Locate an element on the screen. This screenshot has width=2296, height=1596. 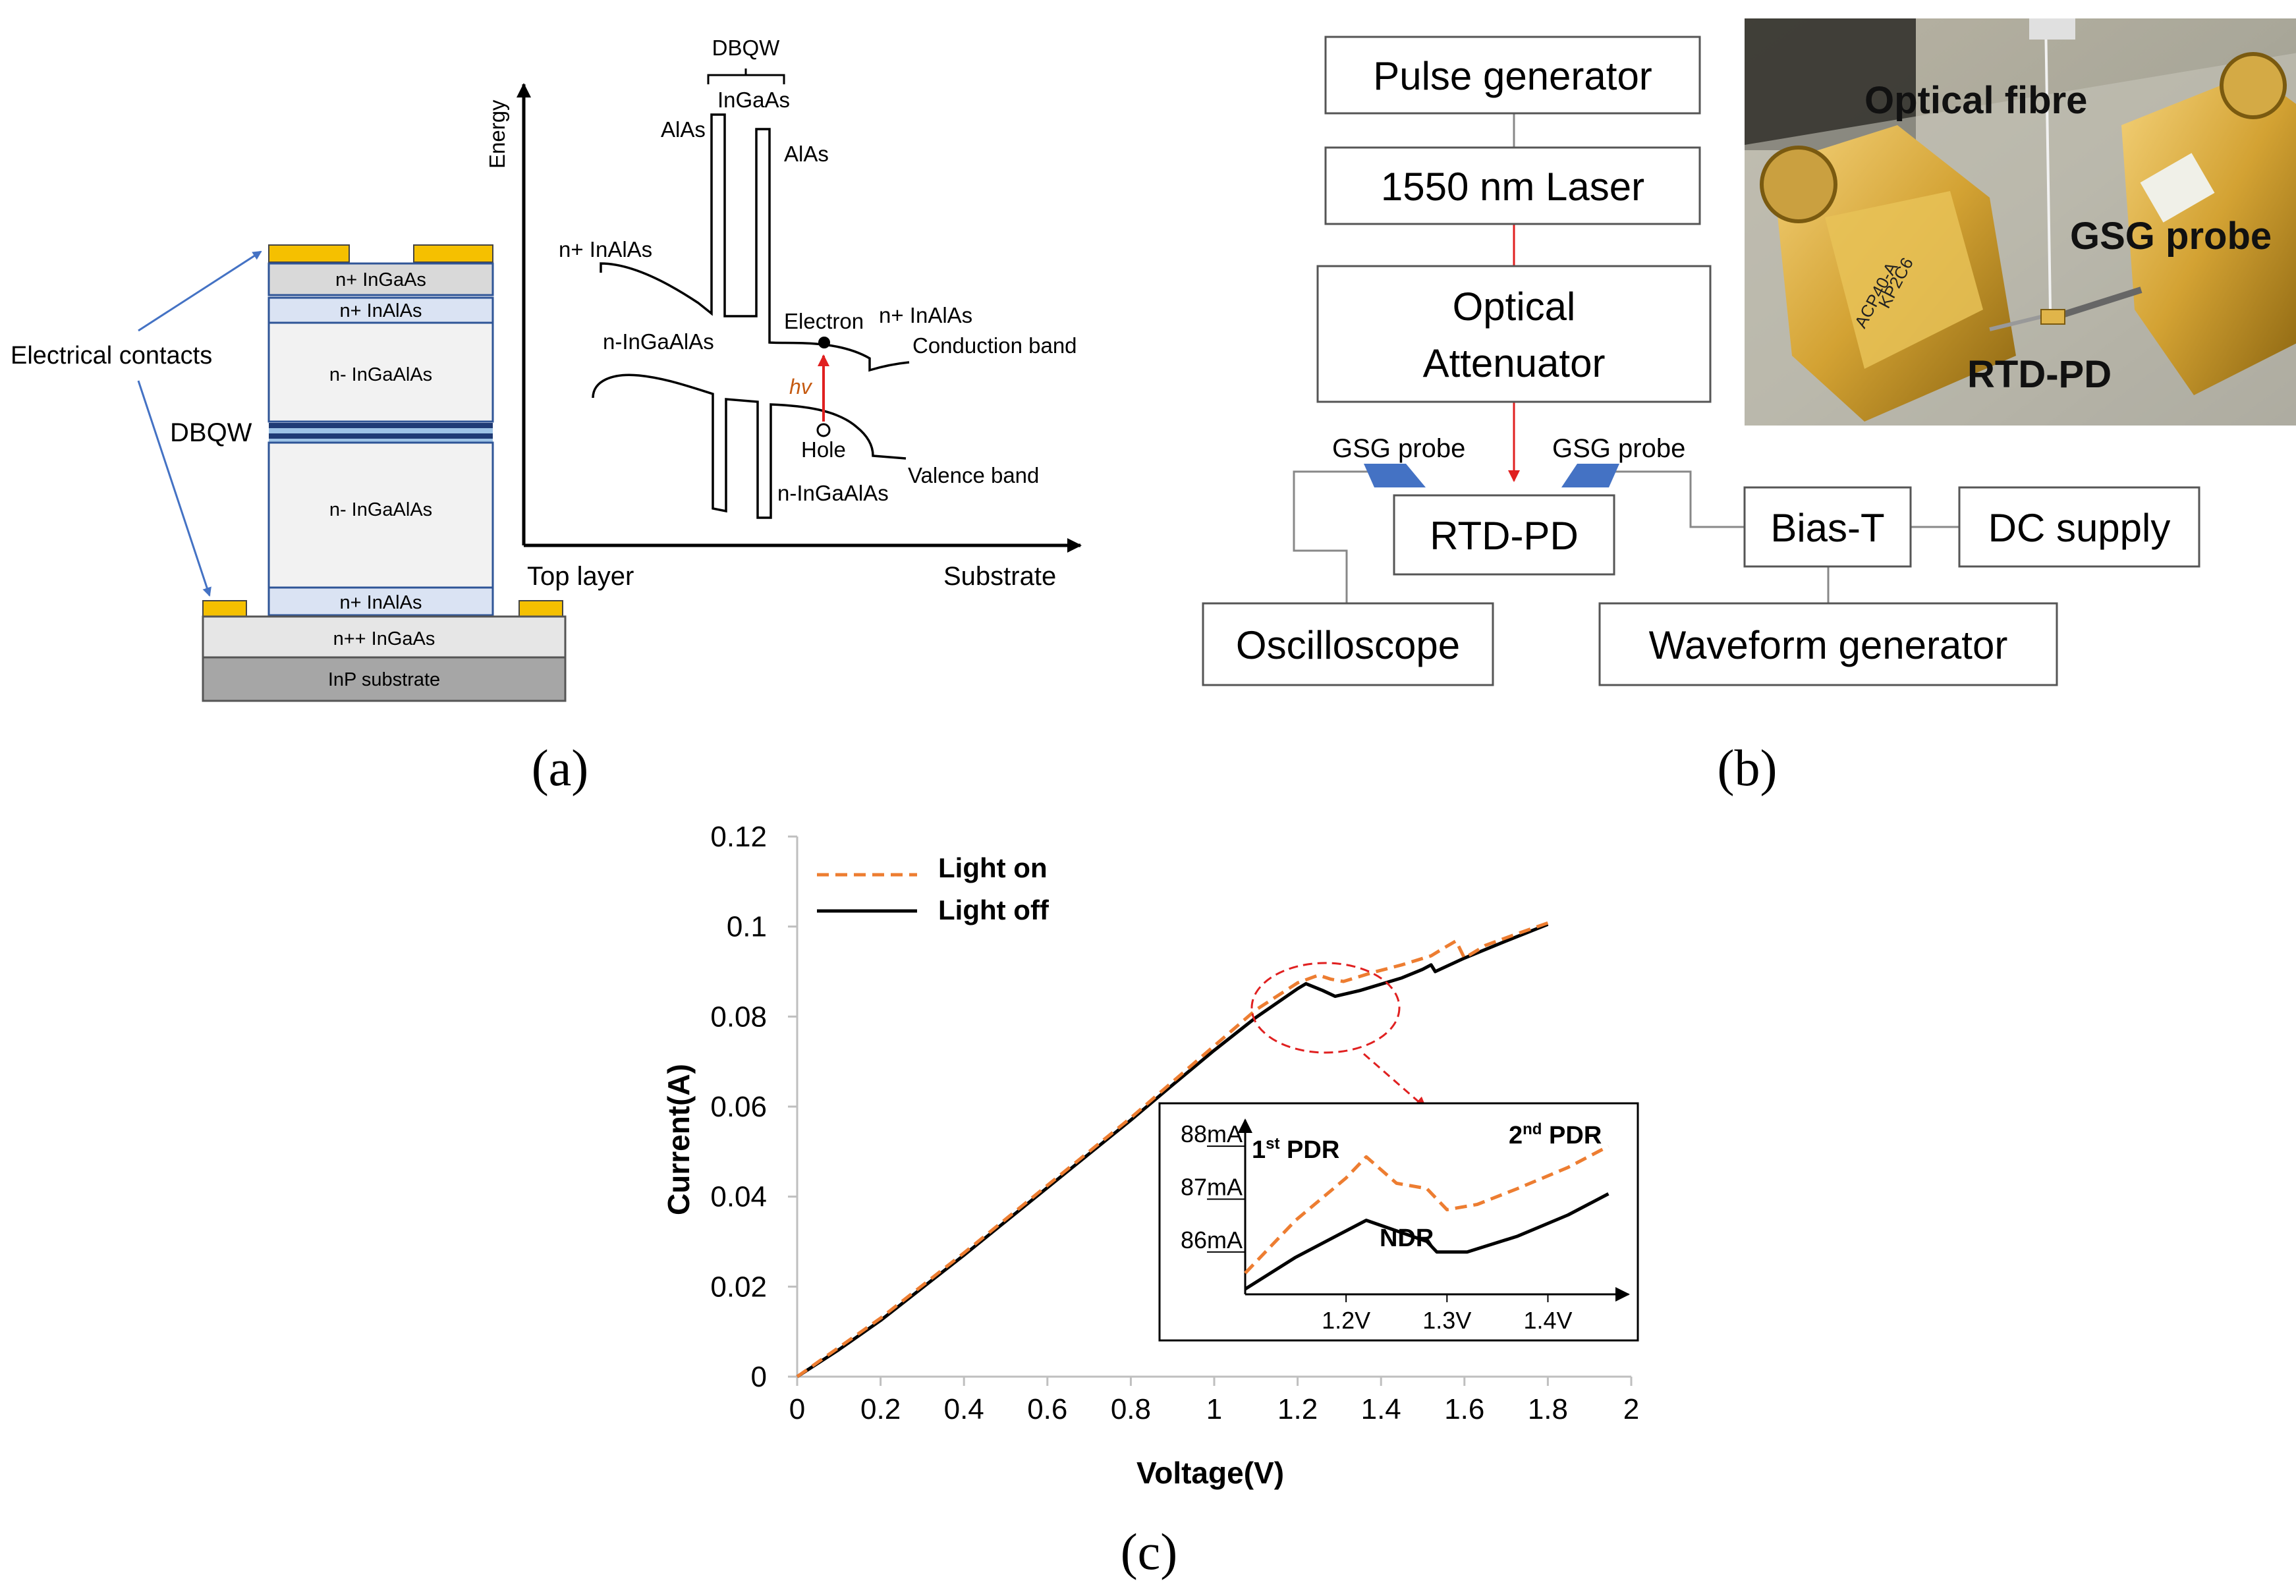
gsg-probe-right is located at coordinates (1590, 475).